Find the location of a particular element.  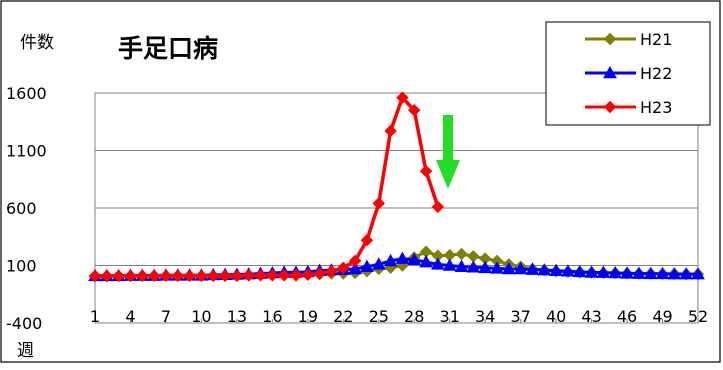

legend-entry-H21: H21 is located at coordinates (628, 39).